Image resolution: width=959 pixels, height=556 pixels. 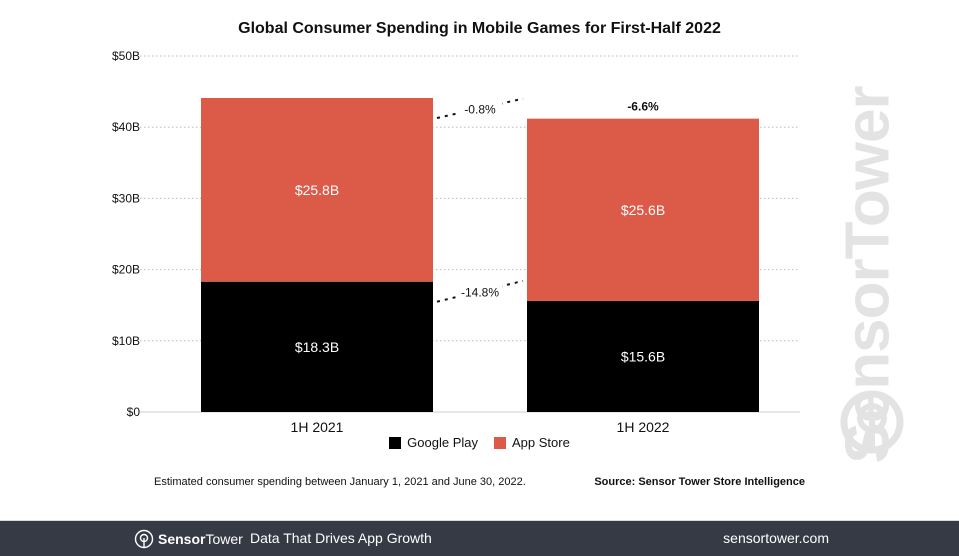 I want to click on legend-item-app-store: App Store, so click(x=532, y=442).